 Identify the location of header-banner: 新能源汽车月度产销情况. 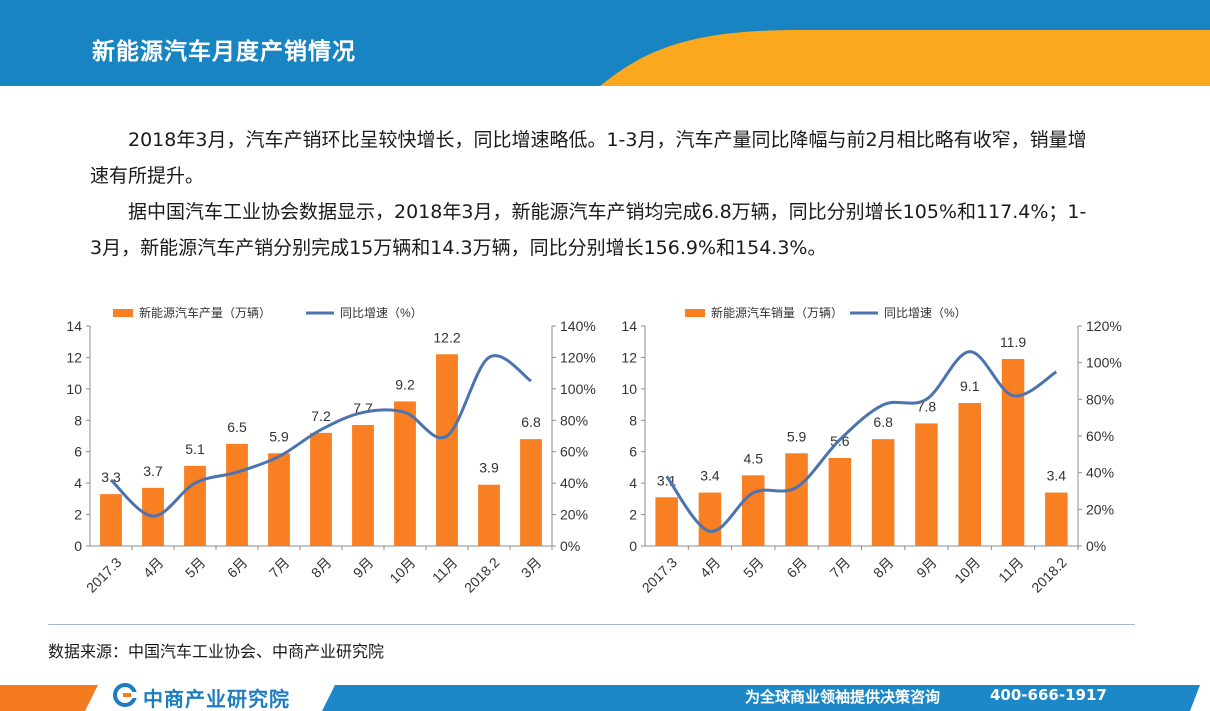
(605, 43).